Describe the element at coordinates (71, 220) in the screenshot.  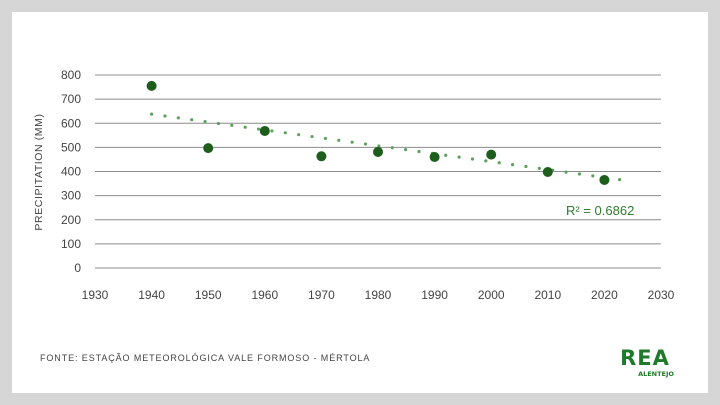
I see `y-tick-label: 200` at that location.